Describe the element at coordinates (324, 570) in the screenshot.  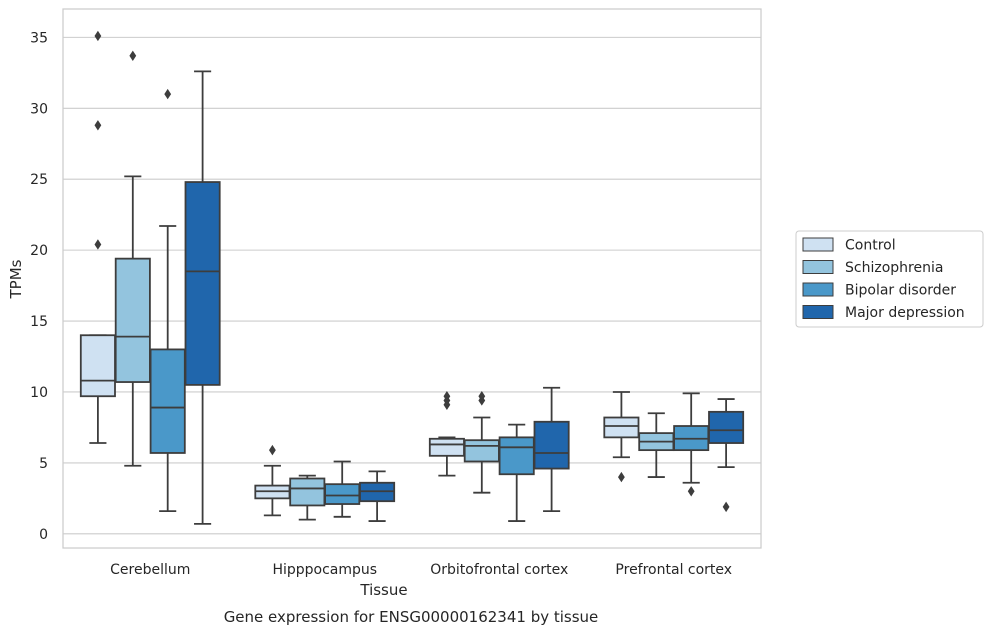
I see `x-tick-label: Hipppocampus` at that location.